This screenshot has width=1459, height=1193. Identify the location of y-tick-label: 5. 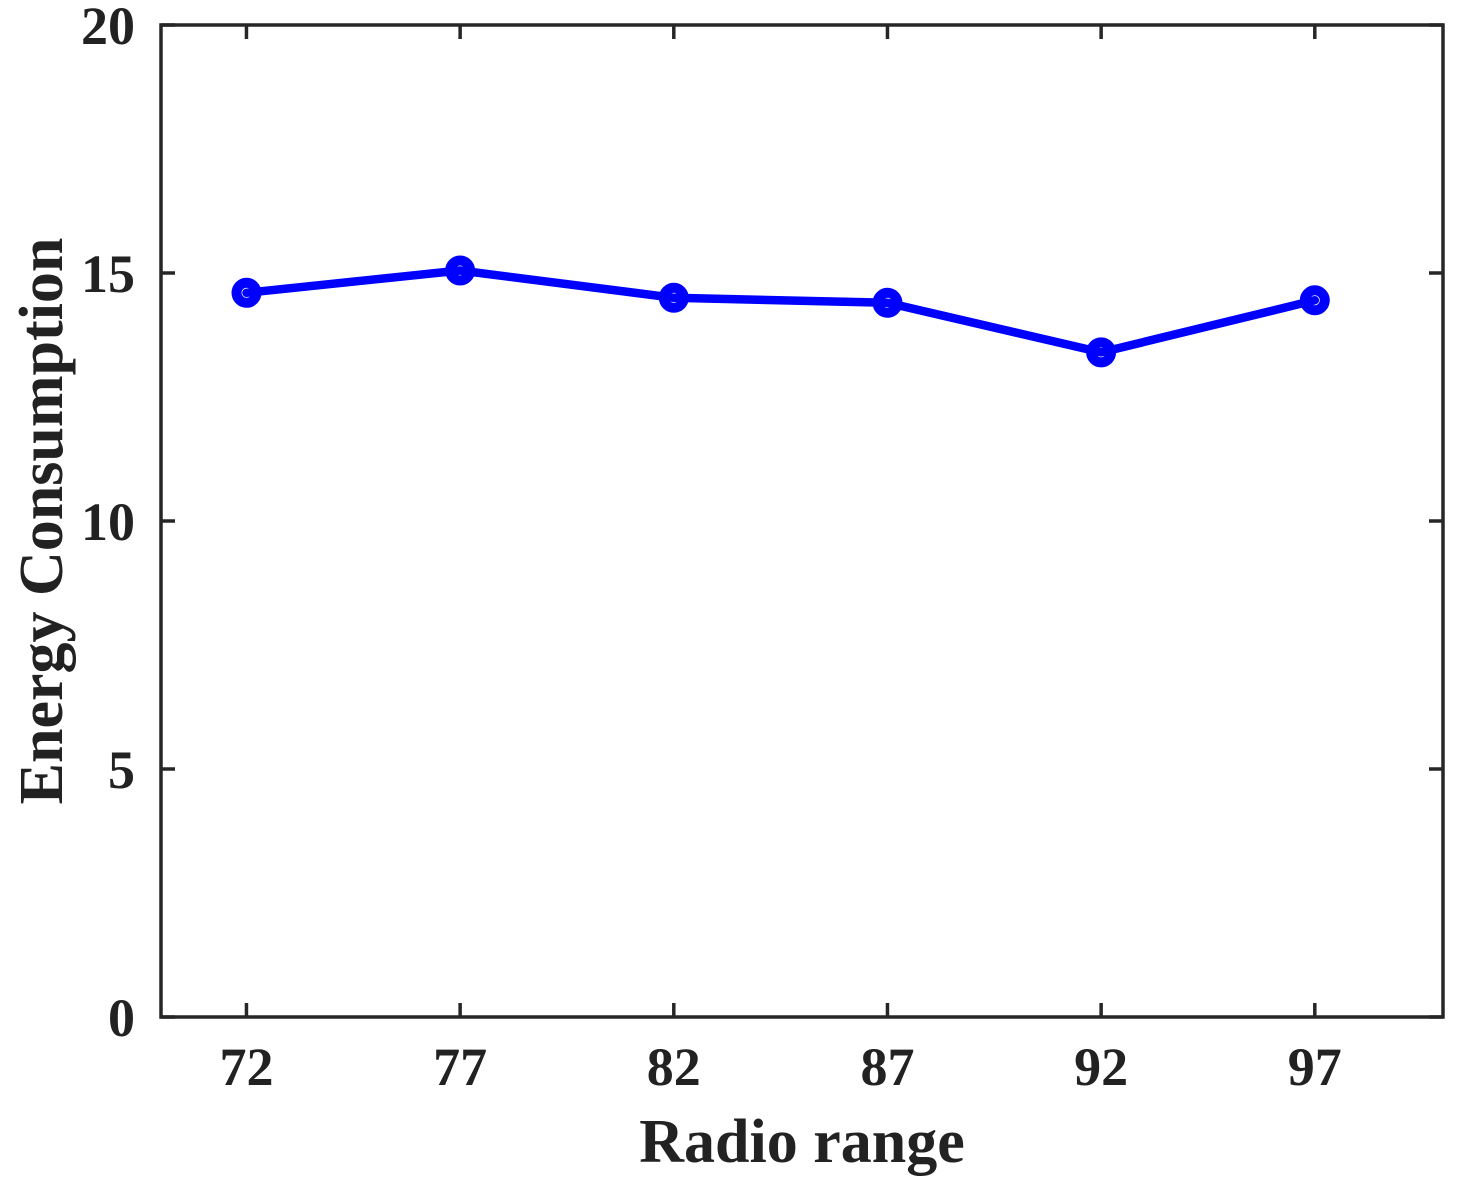
(121, 770).